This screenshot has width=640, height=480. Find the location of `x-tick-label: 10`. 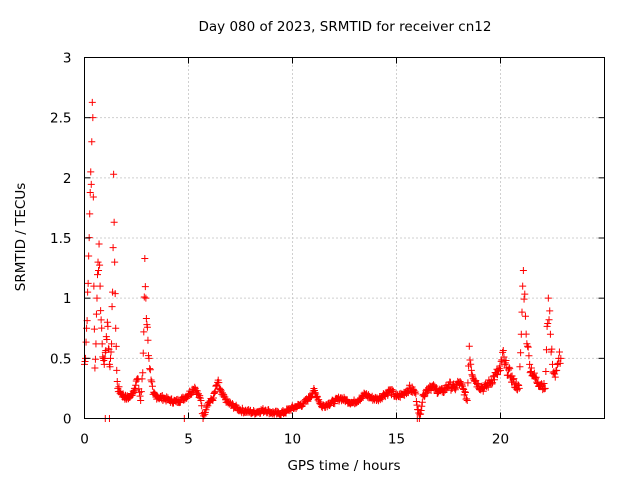

x-tick-label: 10 is located at coordinates (292, 440).